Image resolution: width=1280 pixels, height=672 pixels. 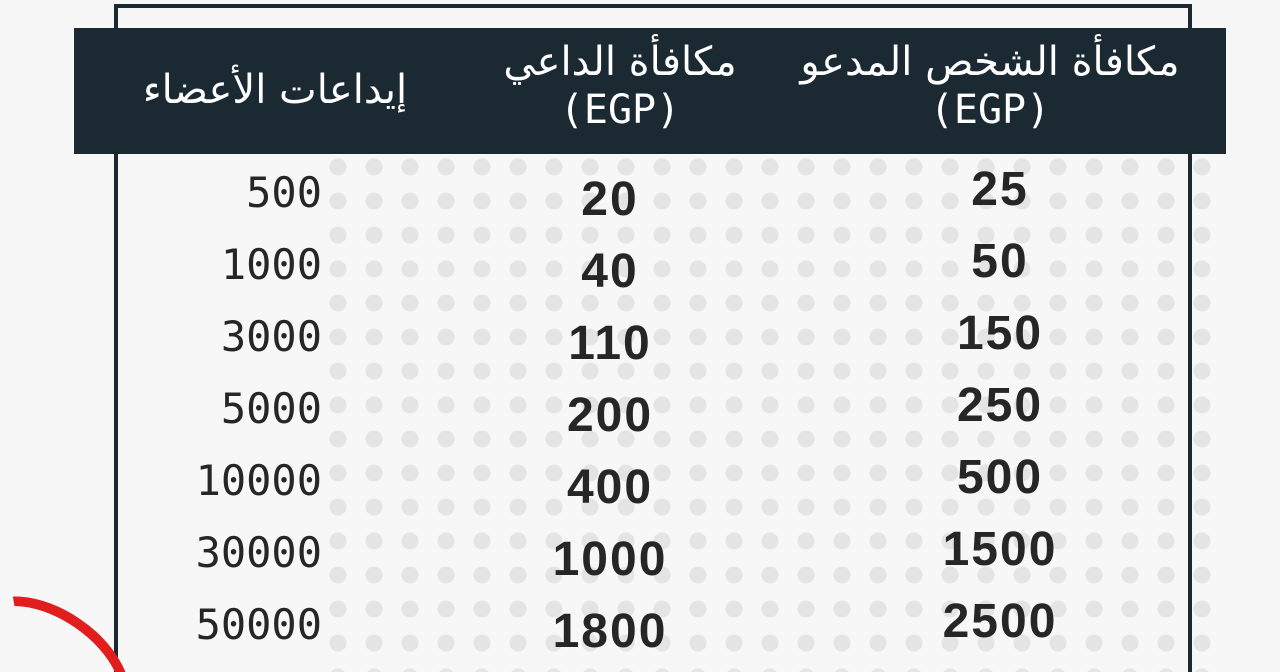 What do you see at coordinates (610, 199) in the screenshot?
I see `inviter-reward-cell: 20` at bounding box center [610, 199].